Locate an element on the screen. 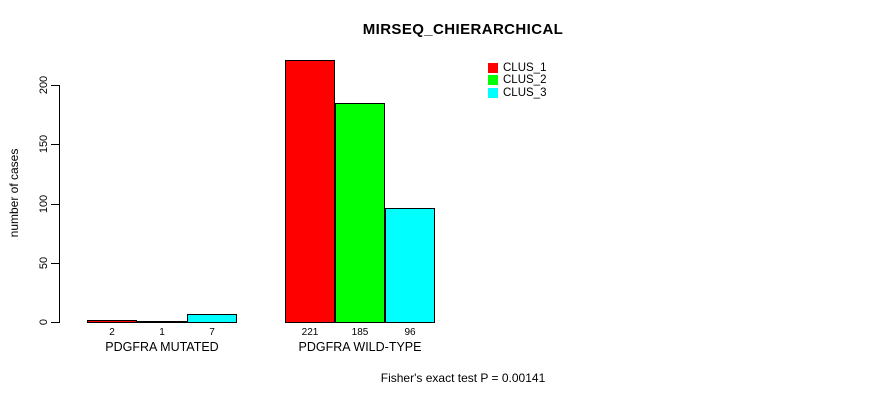  legend-row: CLUS_3 is located at coordinates (517, 93).